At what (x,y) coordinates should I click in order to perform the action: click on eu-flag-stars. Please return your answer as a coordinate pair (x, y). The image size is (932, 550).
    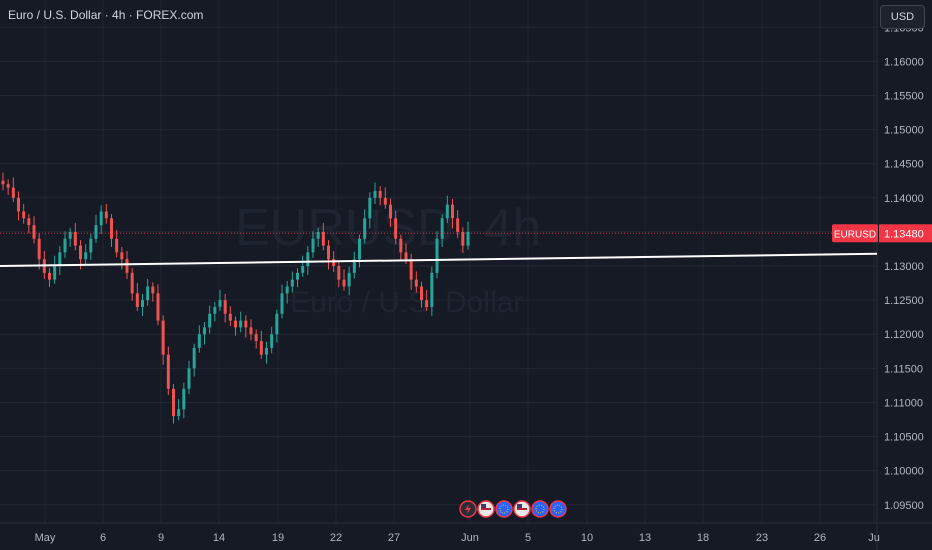
    Looking at the image, I should click on (504, 509).